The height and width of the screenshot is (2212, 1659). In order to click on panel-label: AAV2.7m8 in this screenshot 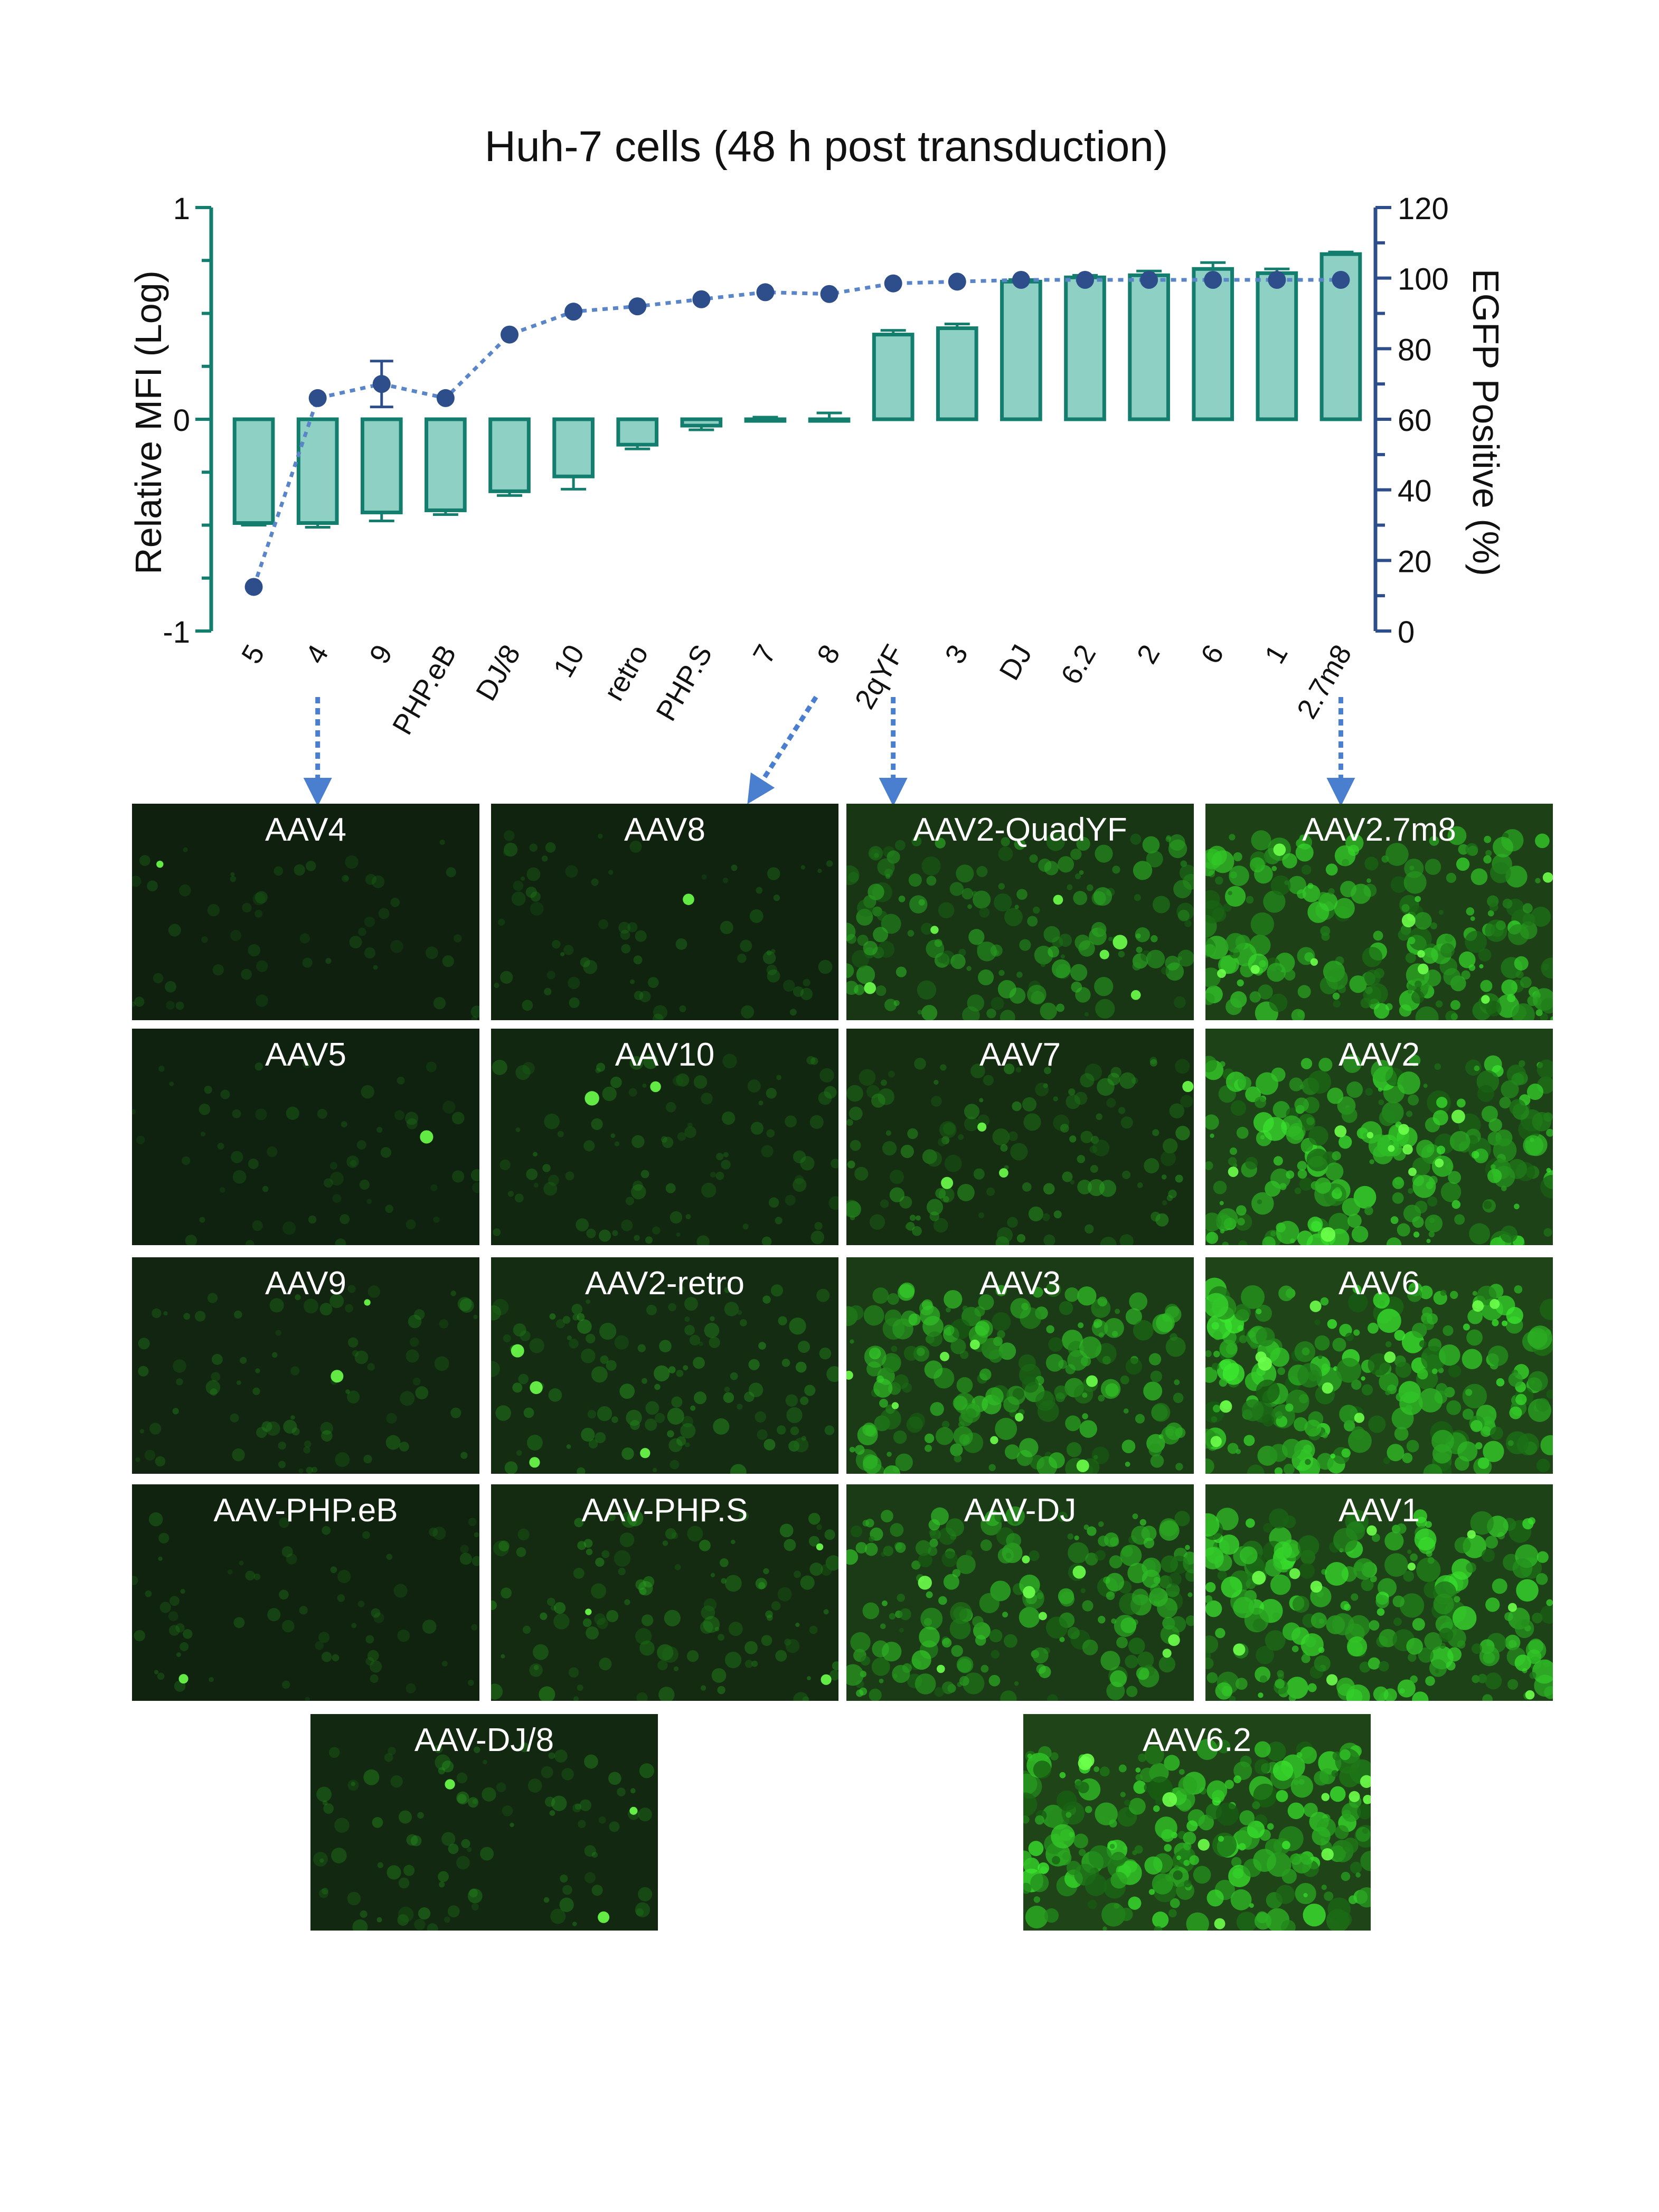, I will do `click(1379, 830)`.